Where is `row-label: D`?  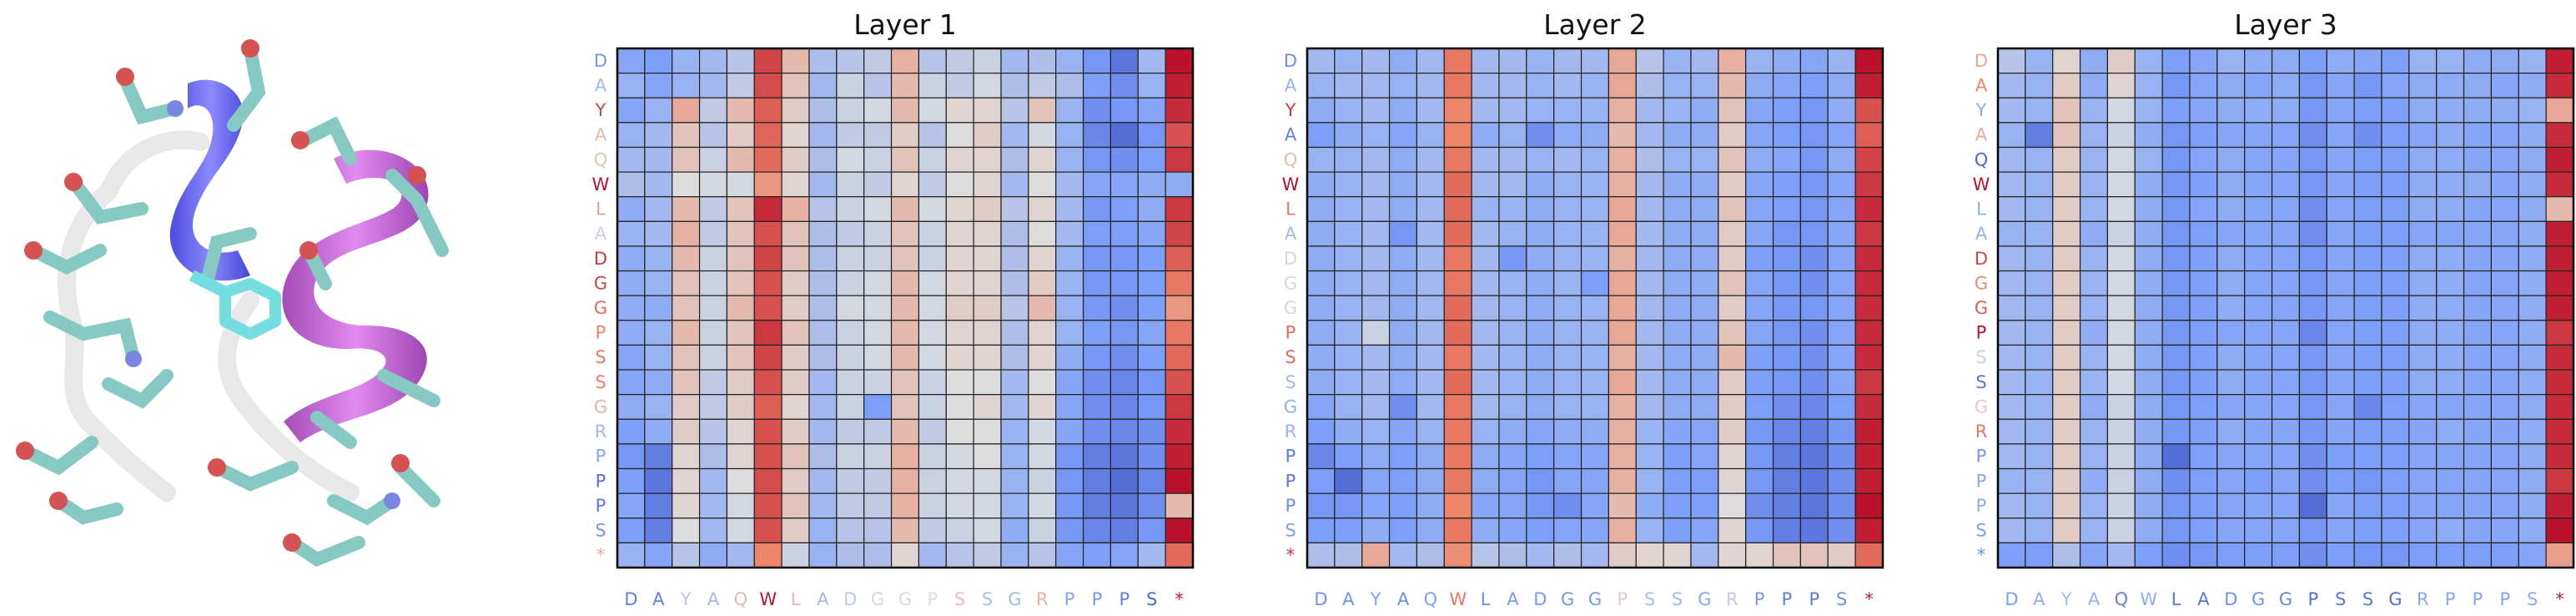
row-label: D is located at coordinates (600, 259).